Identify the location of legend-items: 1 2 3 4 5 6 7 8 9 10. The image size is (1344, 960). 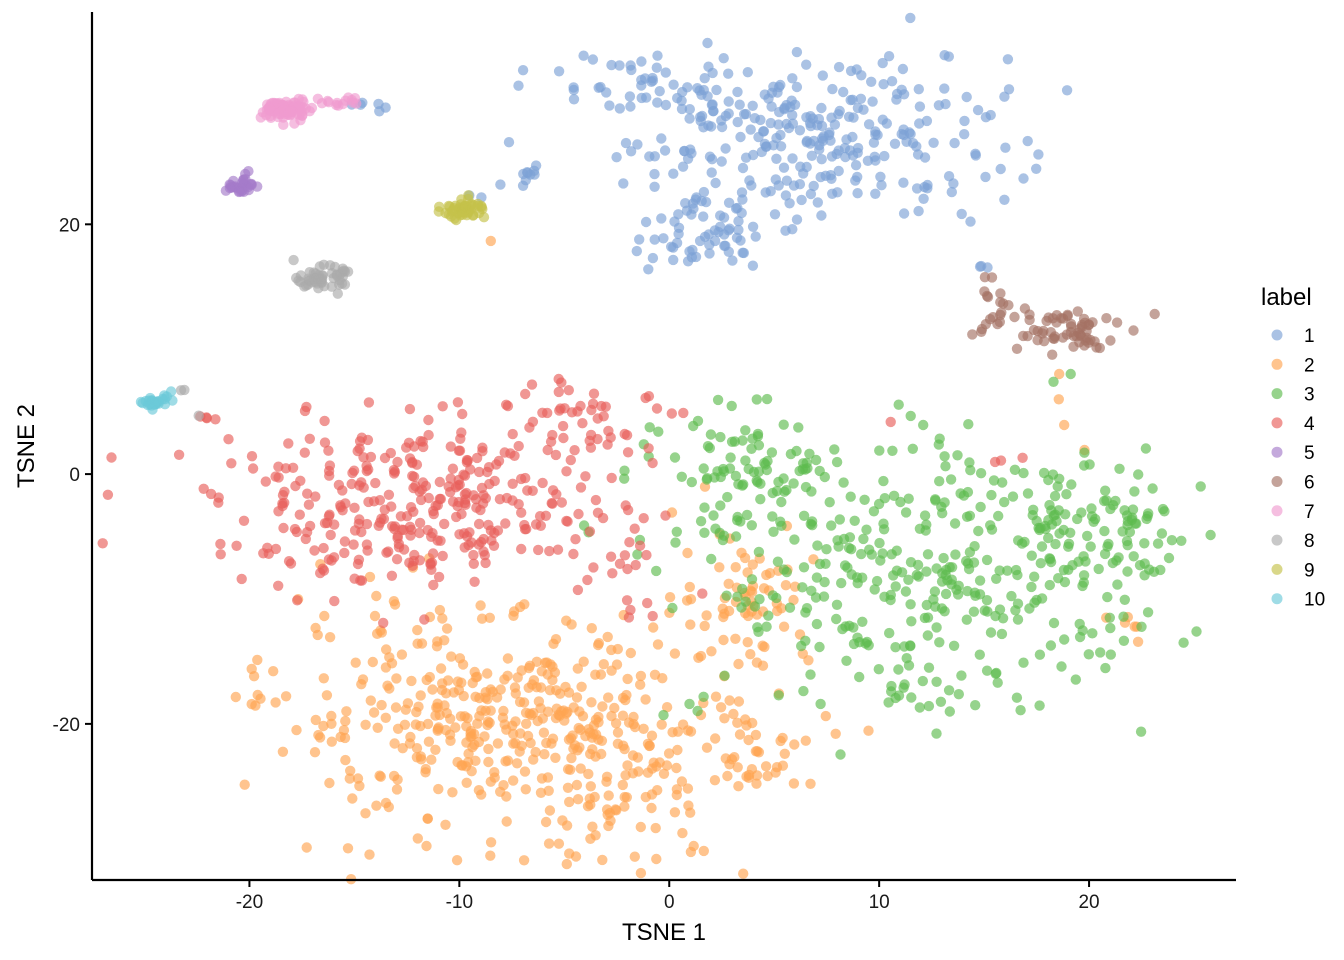
(1298, 468).